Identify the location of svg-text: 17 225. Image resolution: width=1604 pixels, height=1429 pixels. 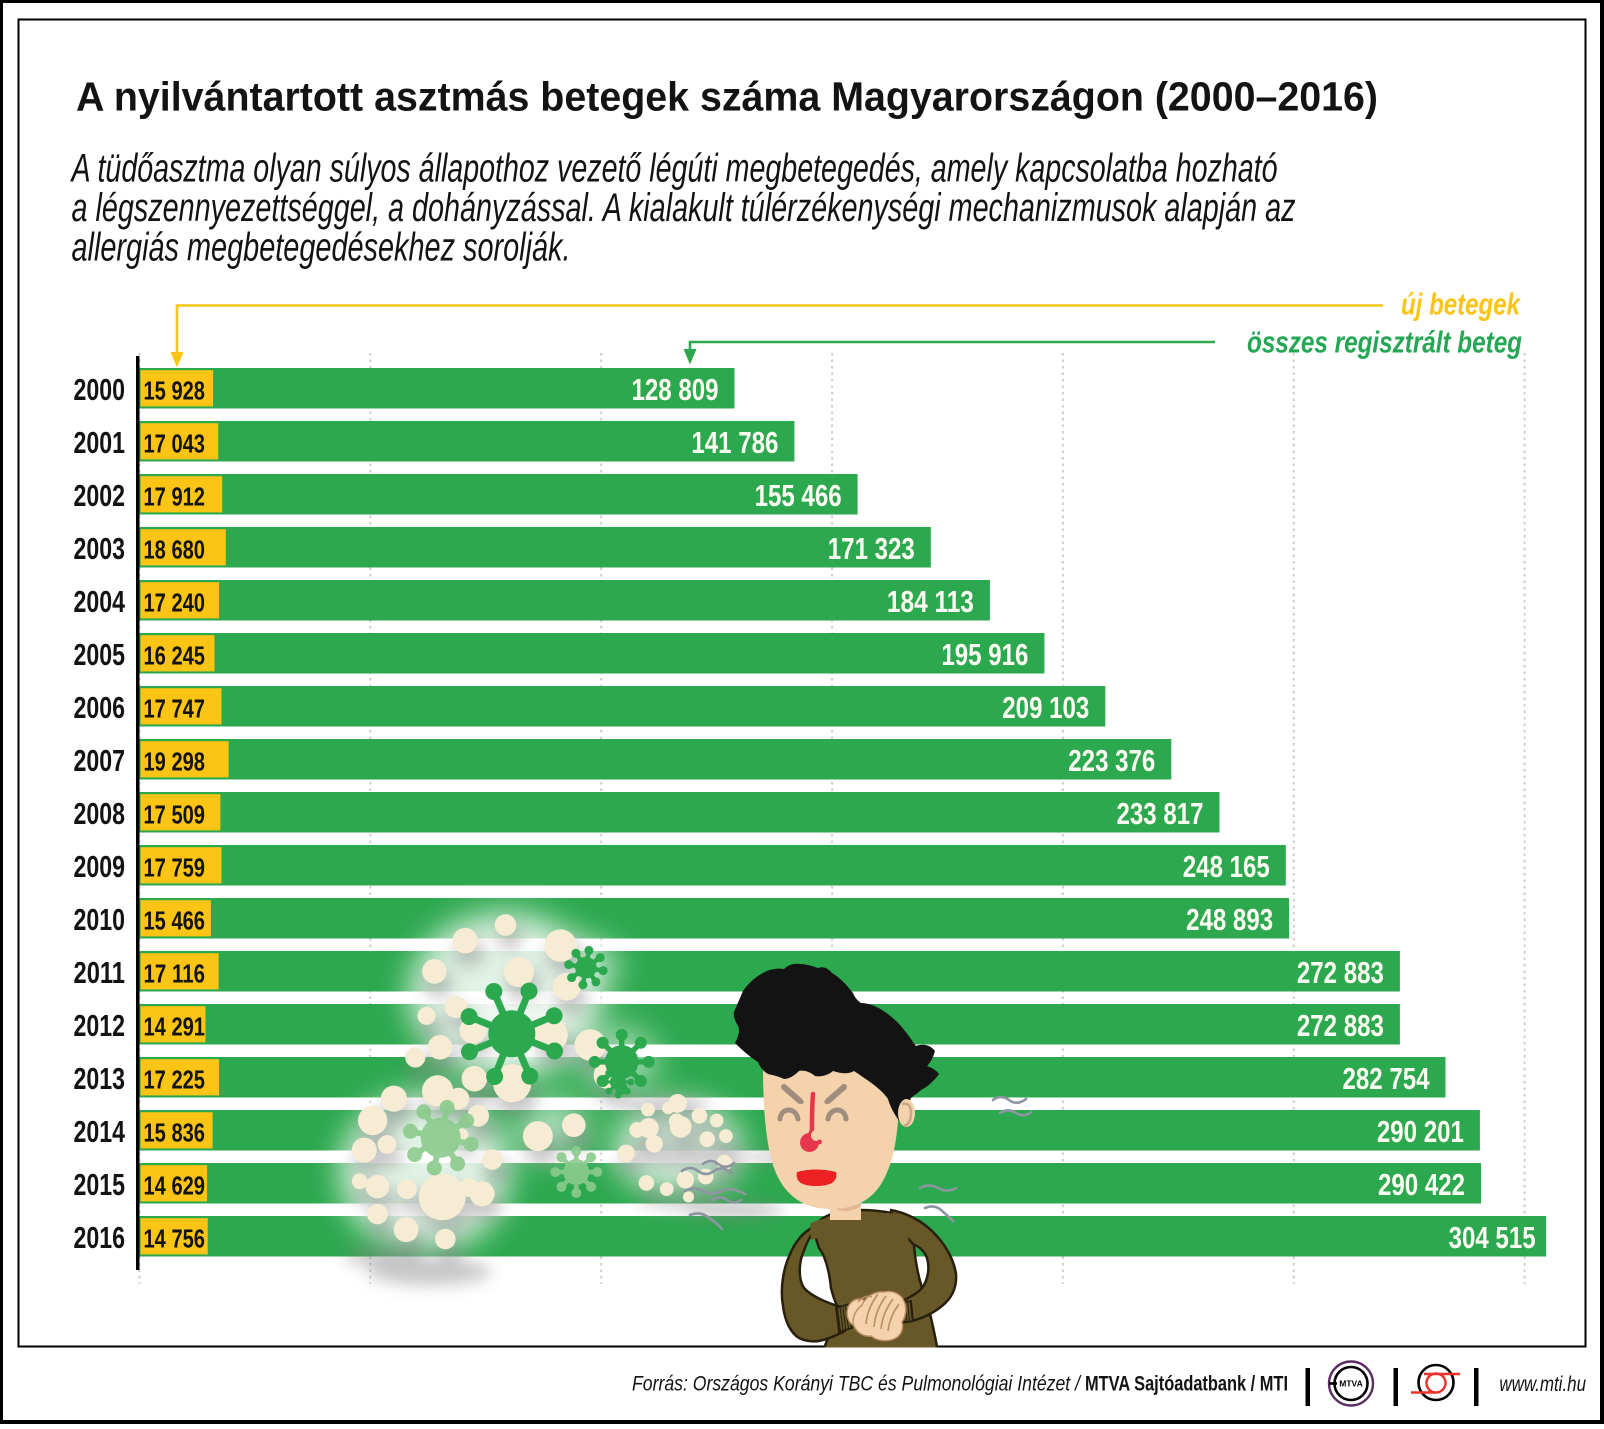
(175, 1079).